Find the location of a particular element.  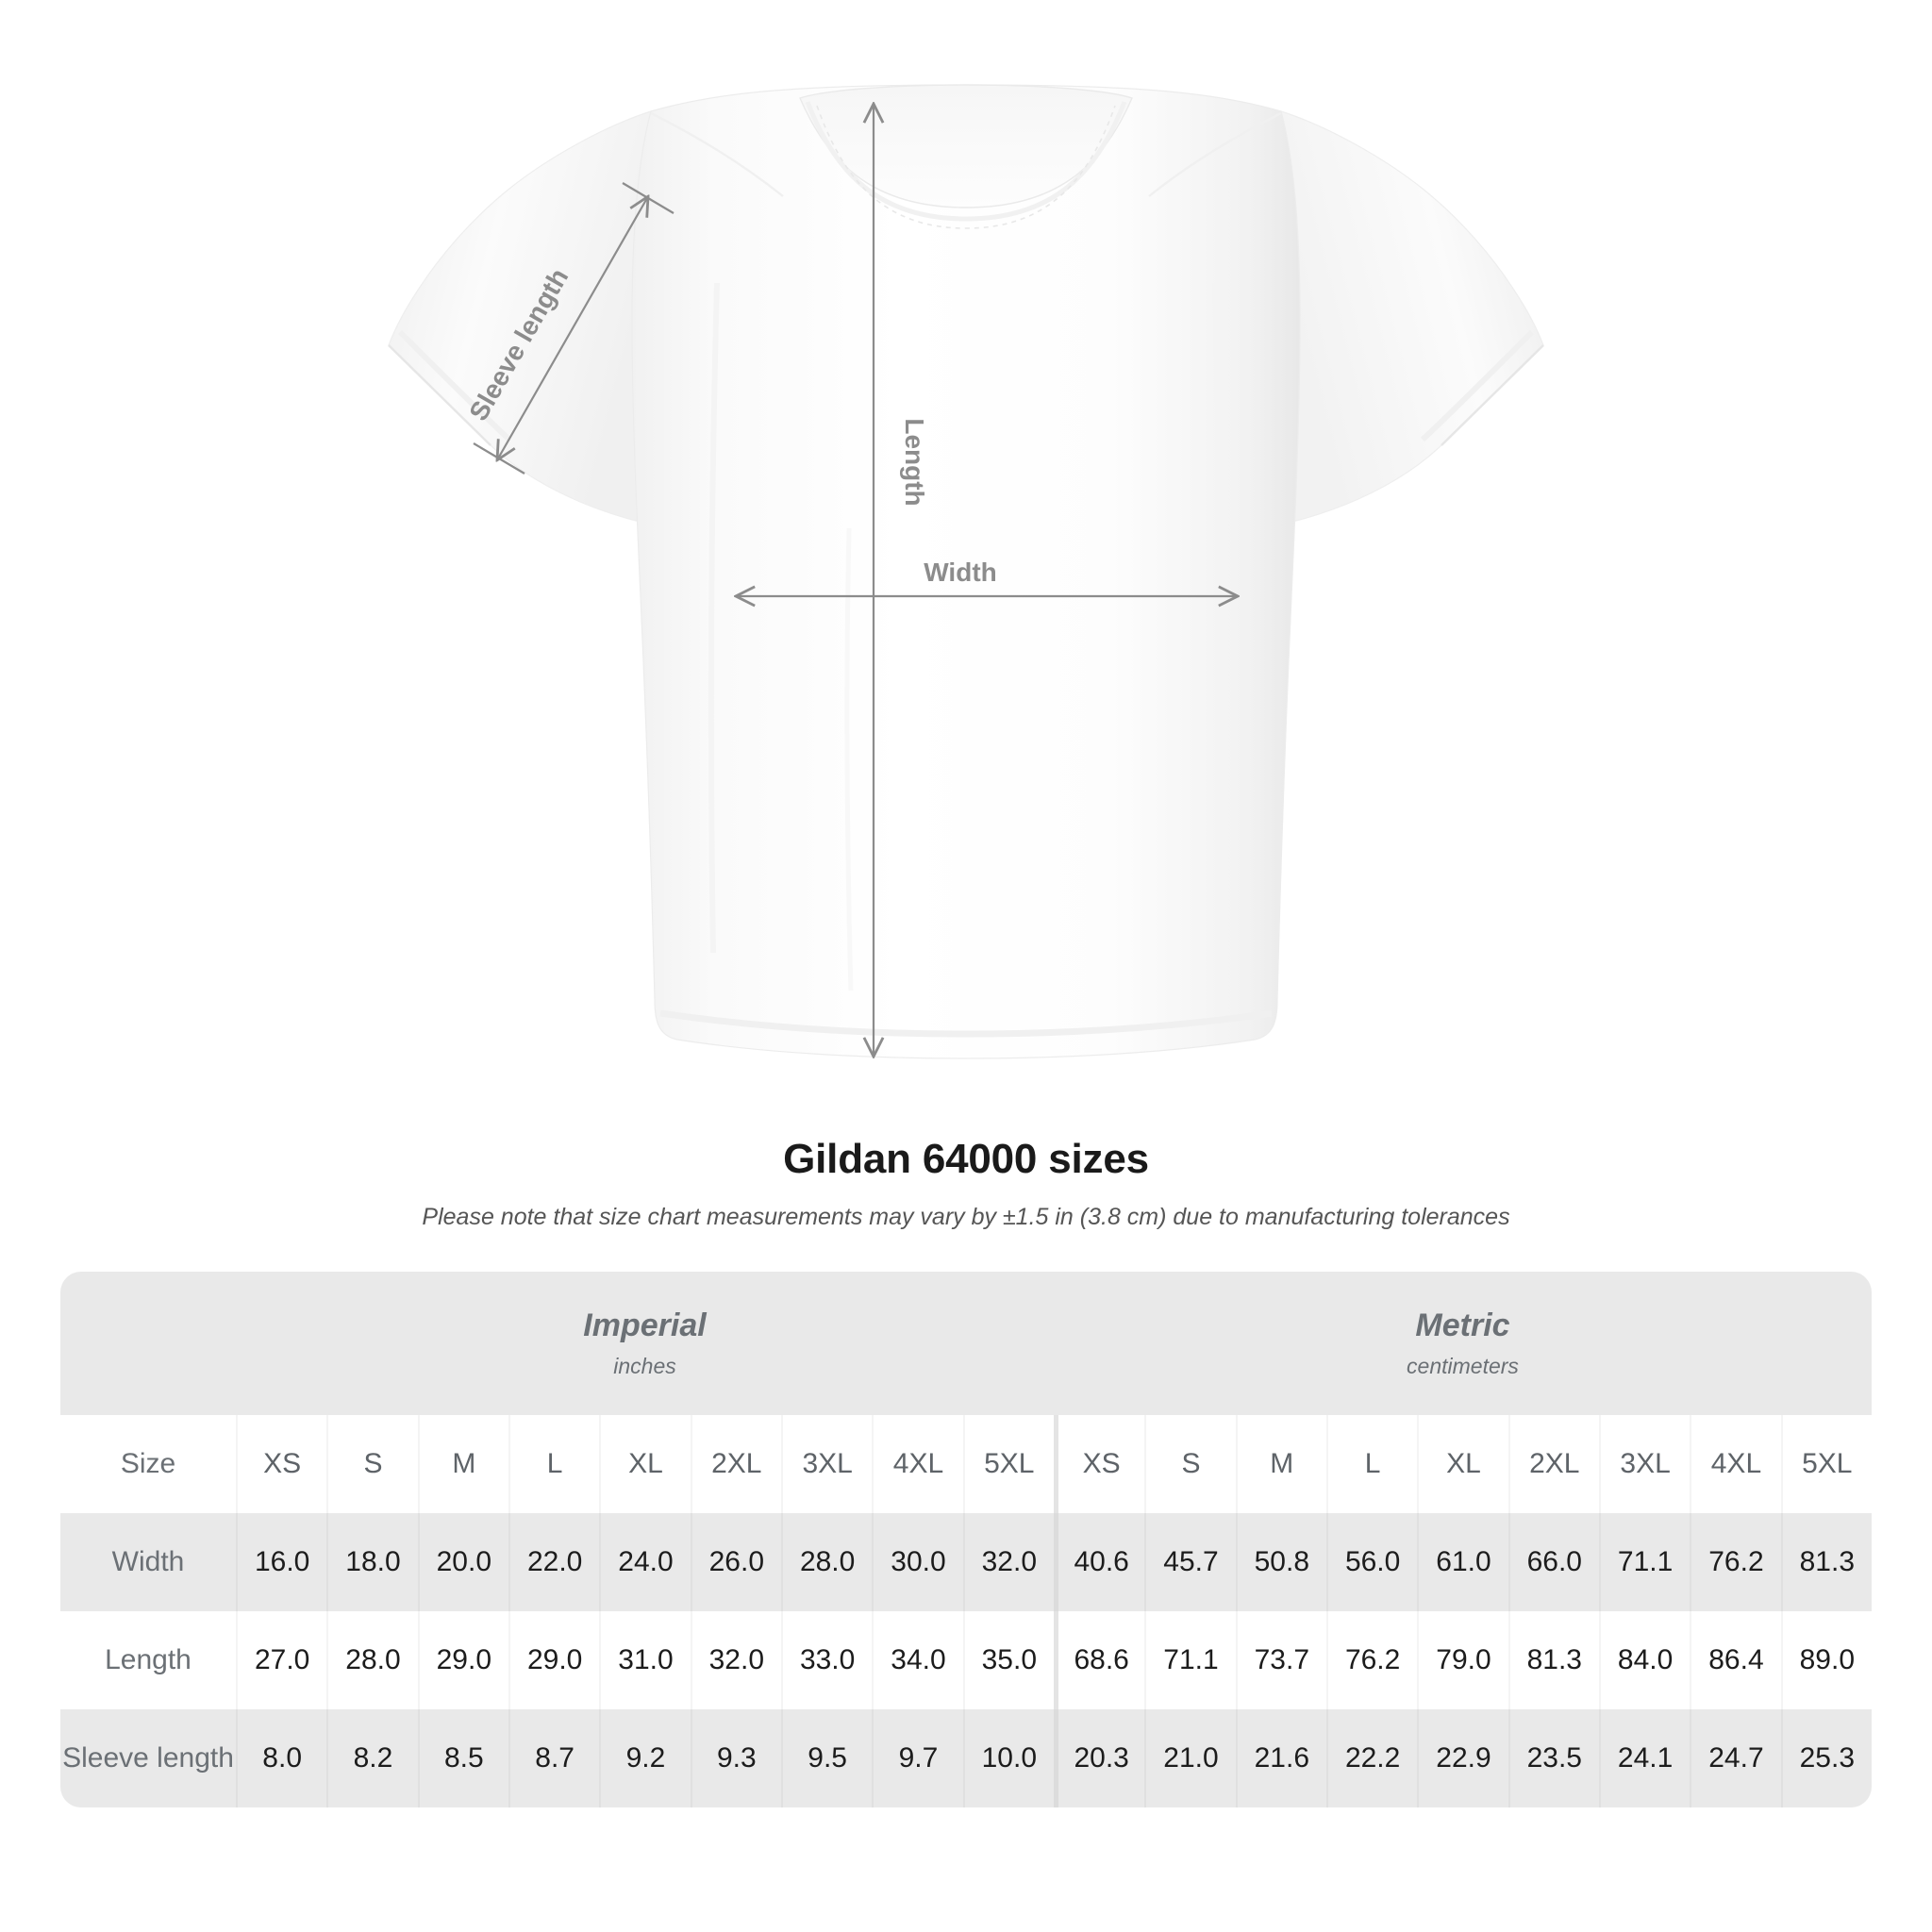

cell-length-metric-5xl: 89.0 is located at coordinates (1826, 1660).